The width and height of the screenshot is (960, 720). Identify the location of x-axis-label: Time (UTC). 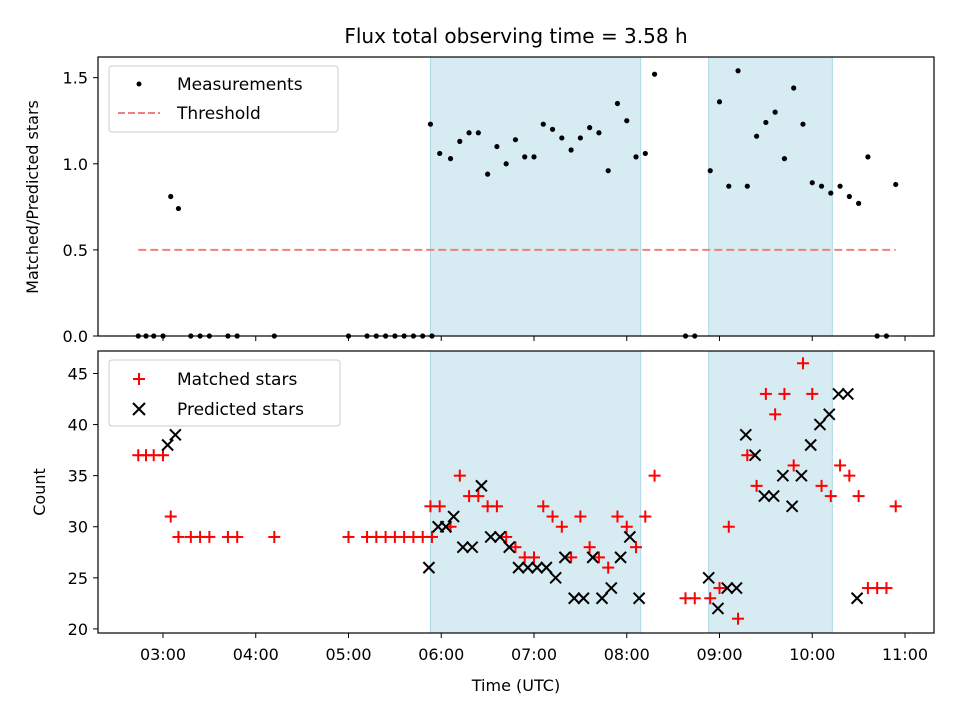
(515, 685).